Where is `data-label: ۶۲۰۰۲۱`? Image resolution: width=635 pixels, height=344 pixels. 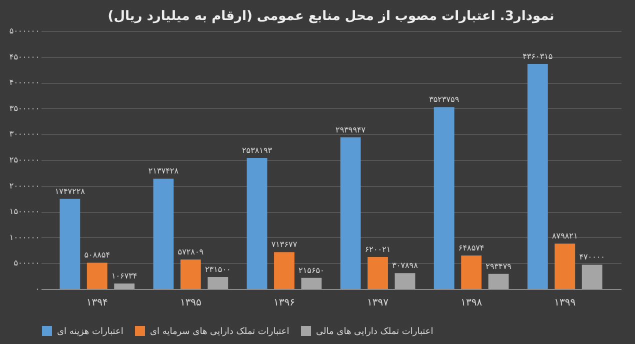
data-label: ۶۲۰۰۲۱ is located at coordinates (377, 249).